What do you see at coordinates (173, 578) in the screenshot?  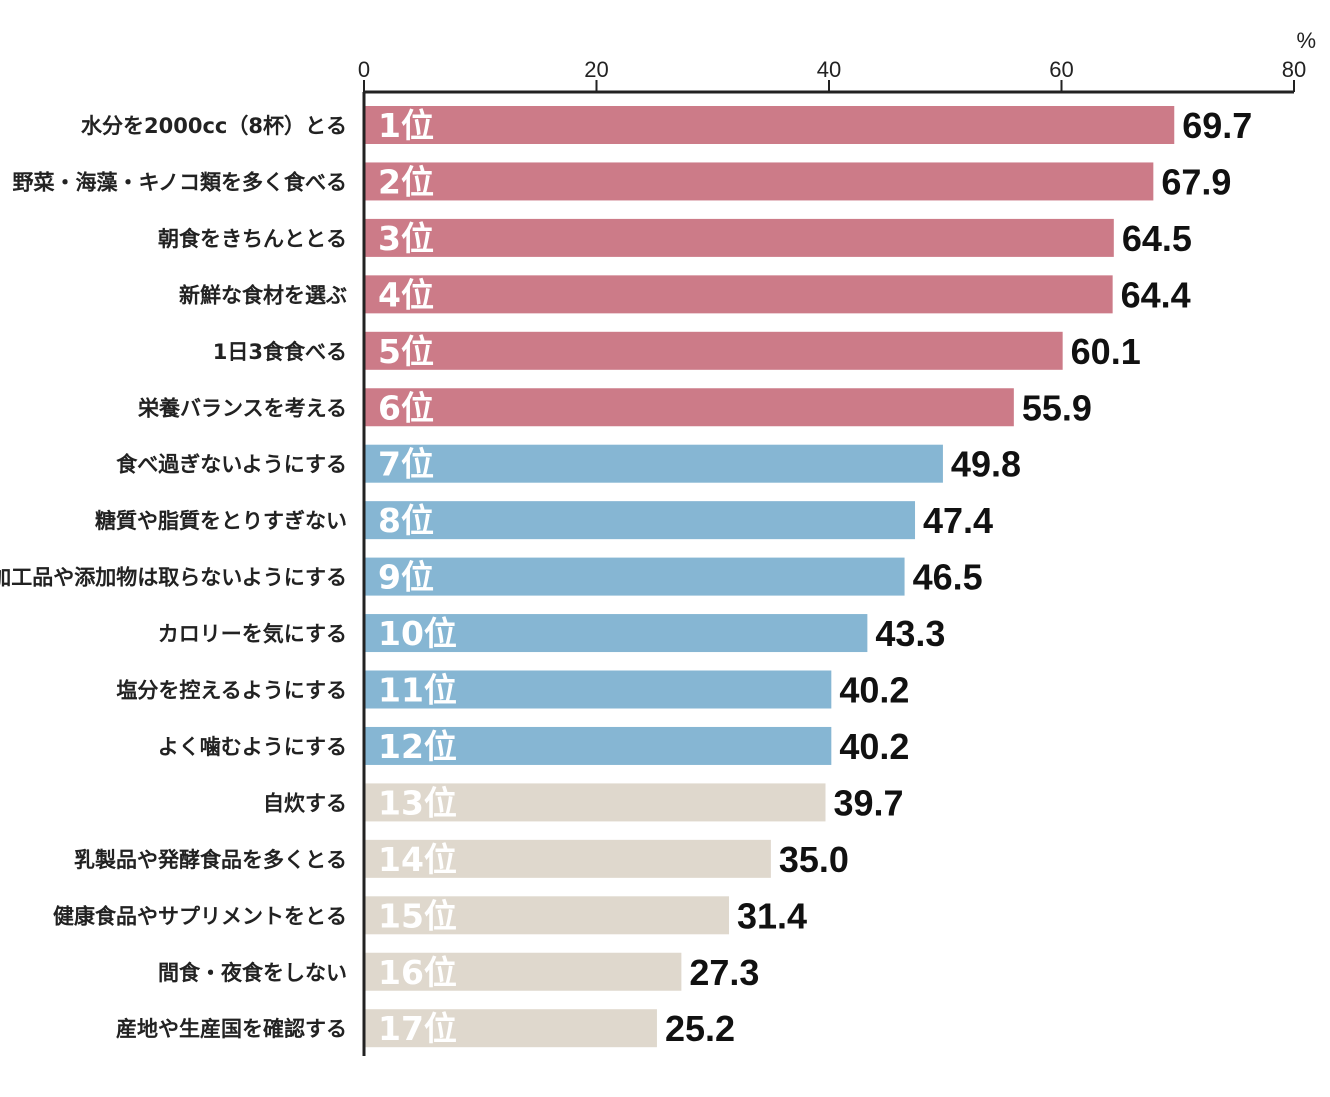 I see `category-label: 加工品や添加物は取らないようにする` at bounding box center [173, 578].